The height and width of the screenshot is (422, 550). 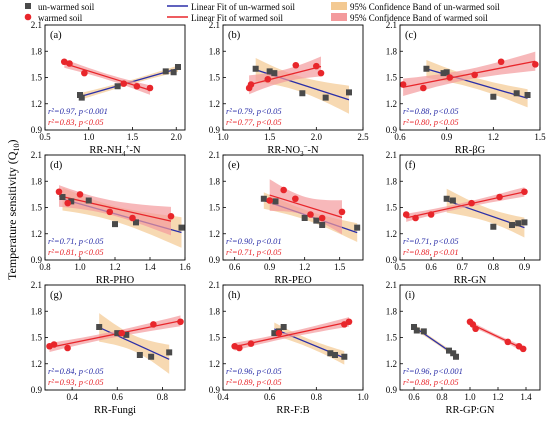 I want to click on legend-warmed-marker, so click(x=28, y=17).